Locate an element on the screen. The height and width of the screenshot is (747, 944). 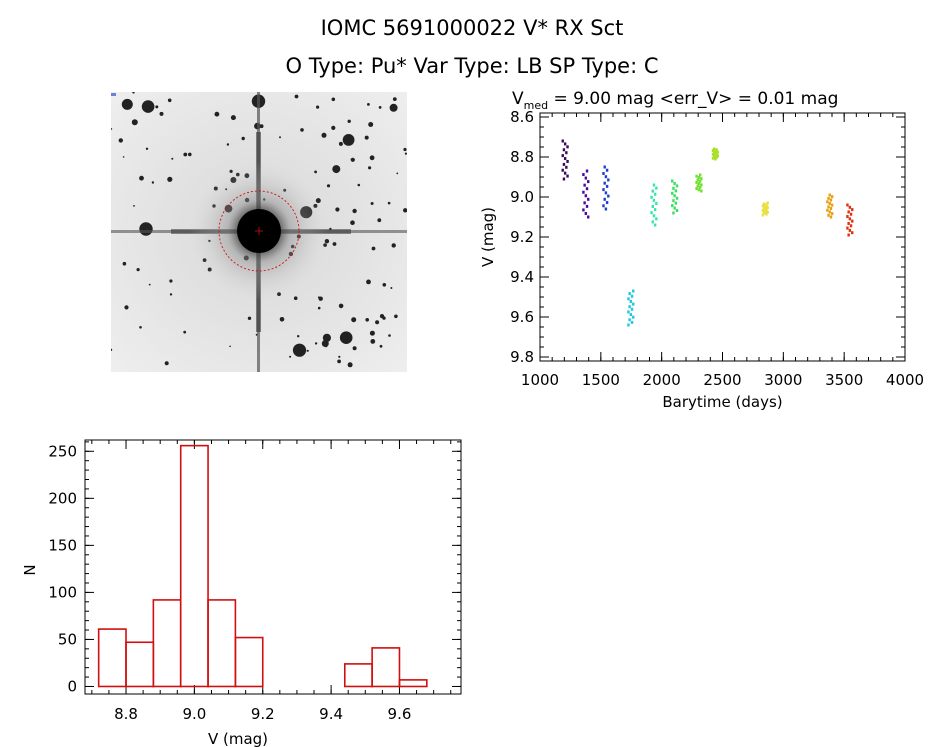
y-tick-label: 9.8 is located at coordinates (522, 357).